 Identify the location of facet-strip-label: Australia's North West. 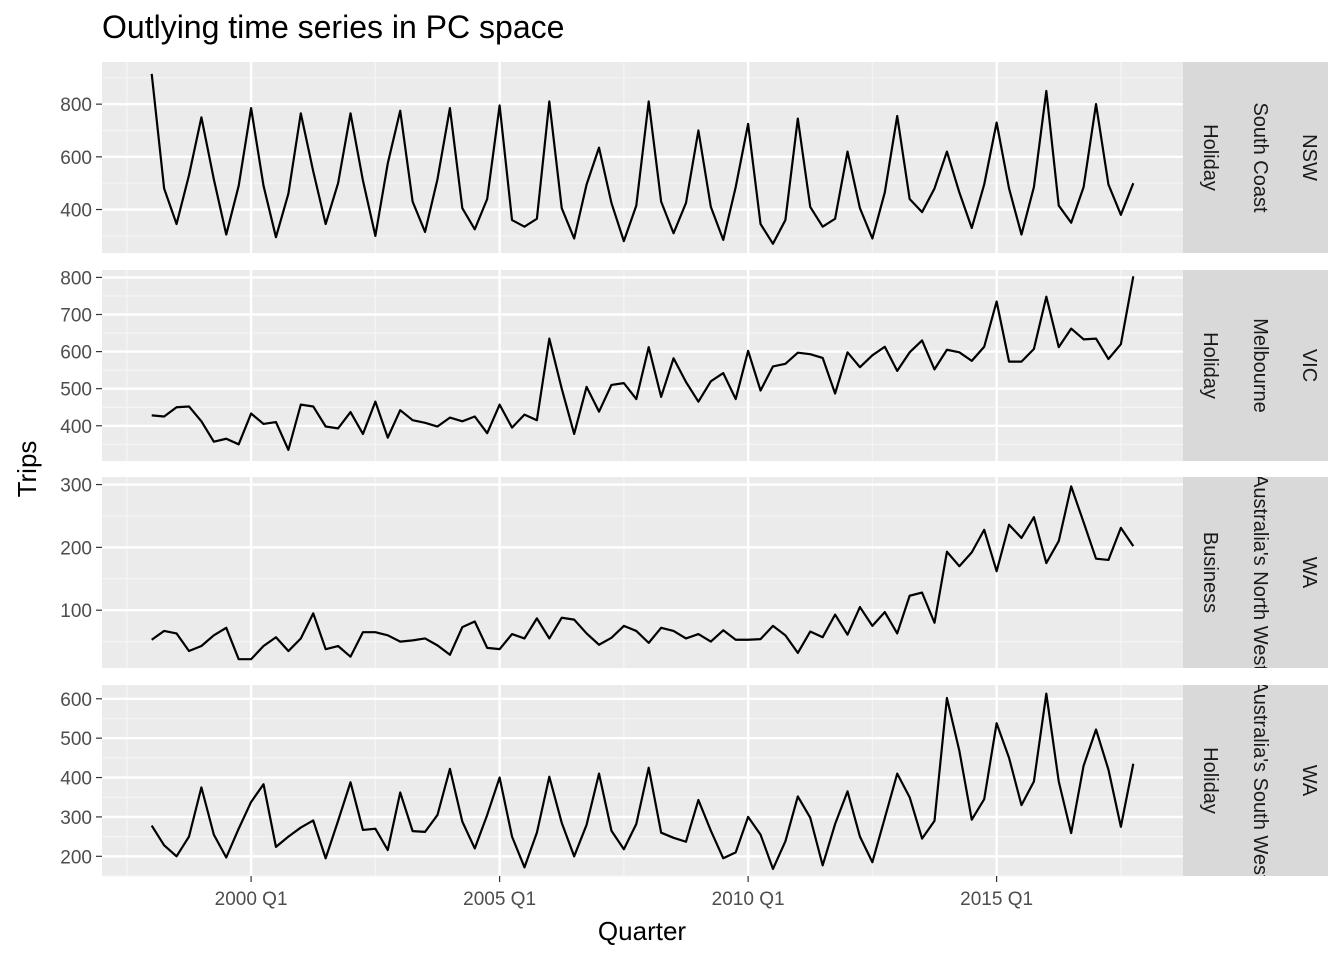
(1260, 572).